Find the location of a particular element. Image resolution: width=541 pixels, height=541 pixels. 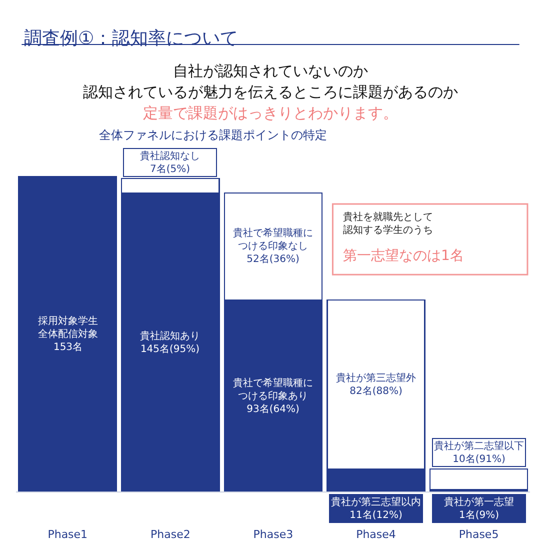

text: 認知されているが魅力を伝えるところに課題があるのか is located at coordinates (270, 92).